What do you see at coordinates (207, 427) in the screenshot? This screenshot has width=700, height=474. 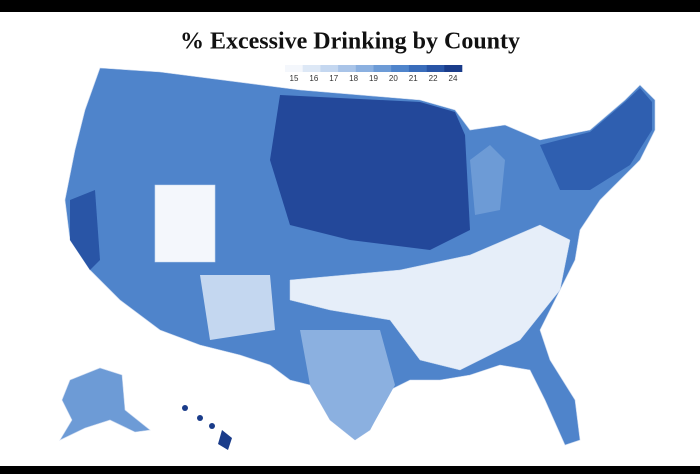 I see `hawaii` at bounding box center [207, 427].